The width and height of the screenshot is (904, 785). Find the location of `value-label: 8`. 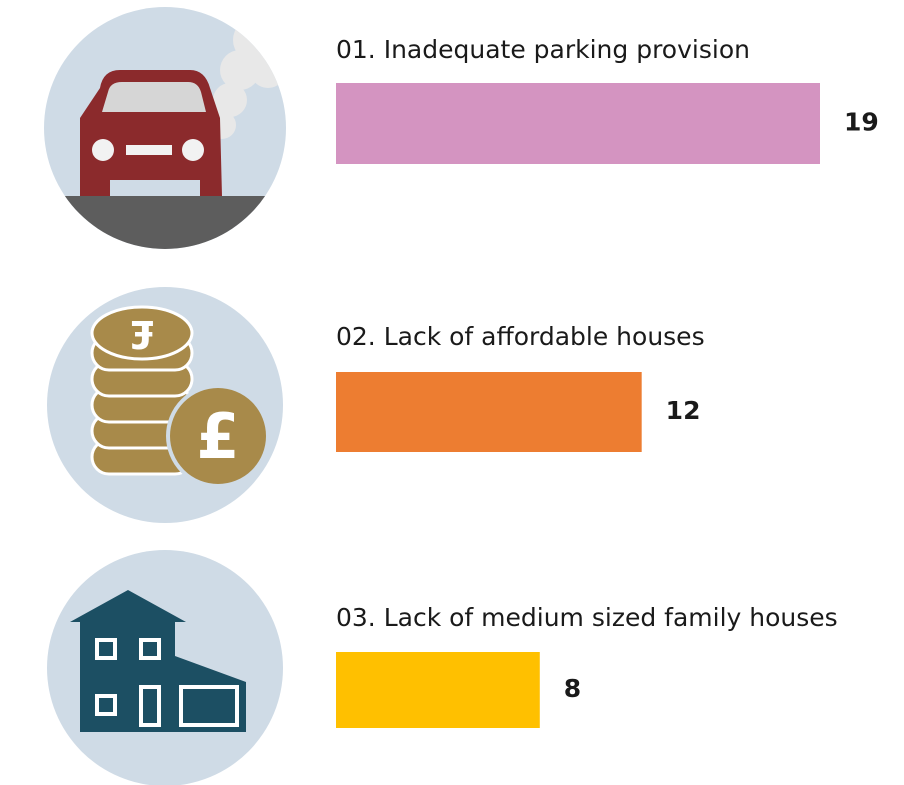

value-label: 8 is located at coordinates (572, 688).